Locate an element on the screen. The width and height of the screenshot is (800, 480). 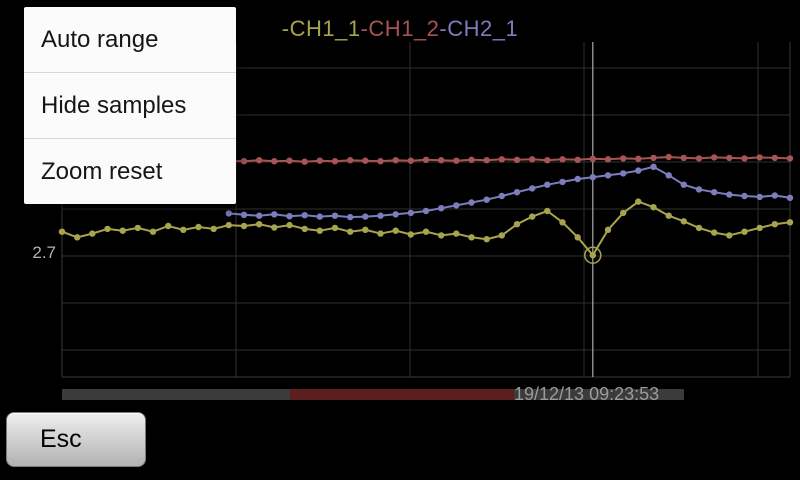
timeline-window-handle is located at coordinates (402, 394).